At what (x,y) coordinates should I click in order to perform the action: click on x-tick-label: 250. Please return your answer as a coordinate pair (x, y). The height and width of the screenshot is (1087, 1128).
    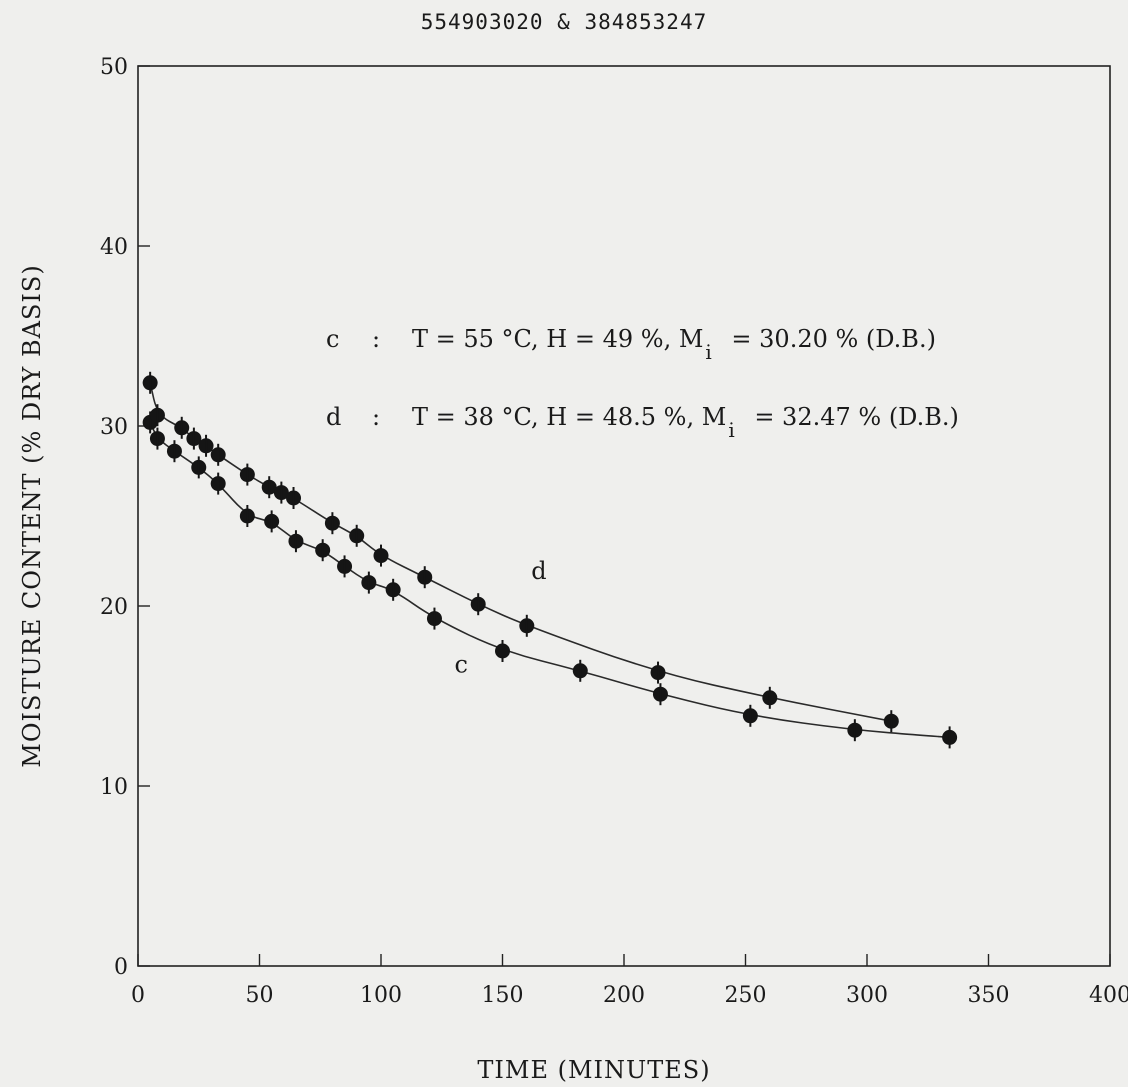
    Looking at the image, I should click on (746, 995).